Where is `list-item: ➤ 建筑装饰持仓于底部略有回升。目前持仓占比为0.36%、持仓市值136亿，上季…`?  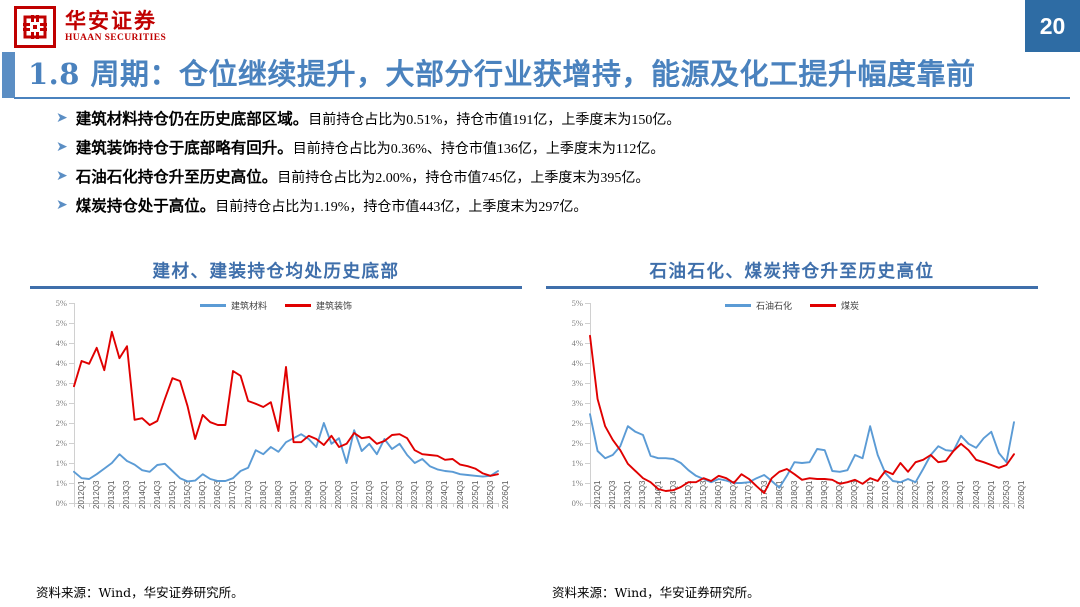
list-item: ➤ 建筑装饰持仓于底部略有回升。目前持仓占比为0.36%、持仓市值136亿，上季… is located at coordinates (556, 147).